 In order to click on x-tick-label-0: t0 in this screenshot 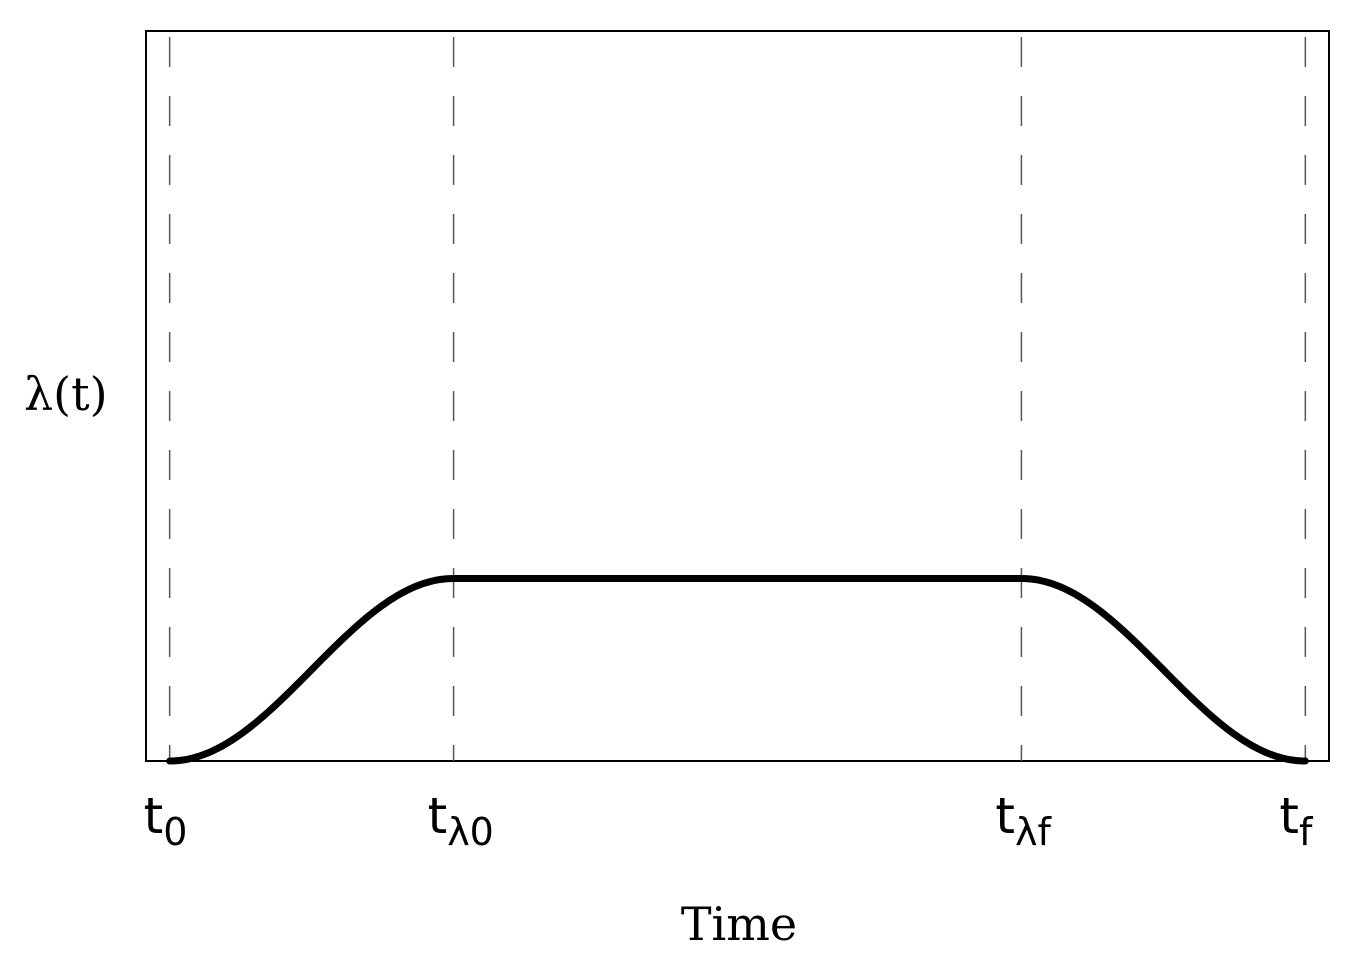, I will do `click(166, 820)`.